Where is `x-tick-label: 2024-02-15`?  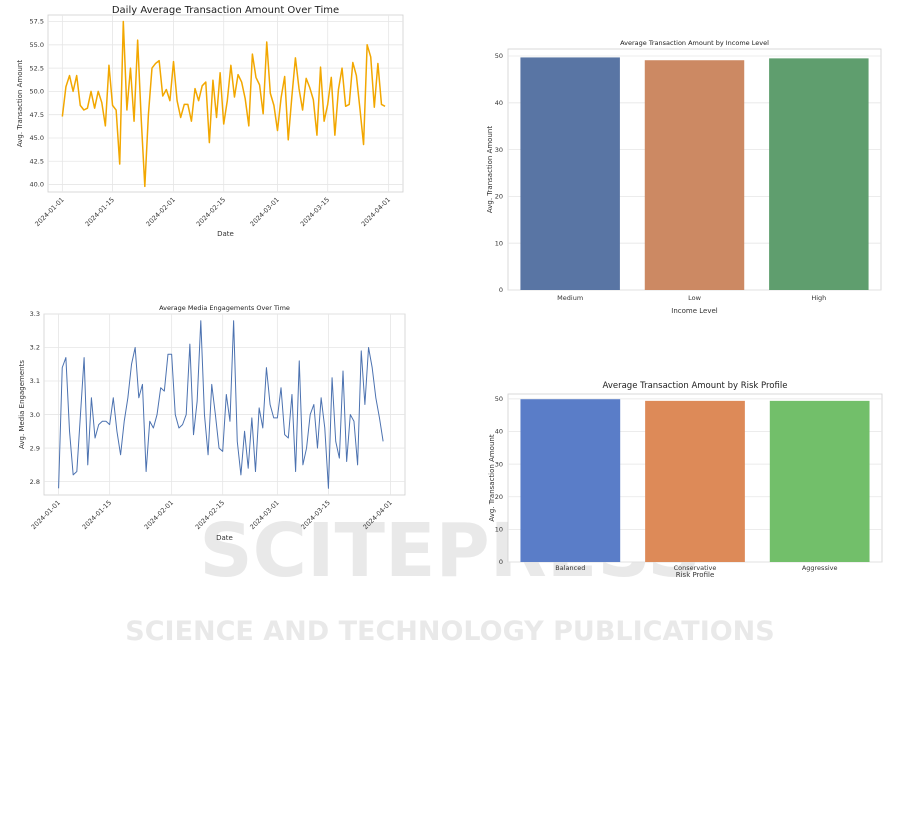
x-tick-label: 2024-02-15 is located at coordinates (211, 212).